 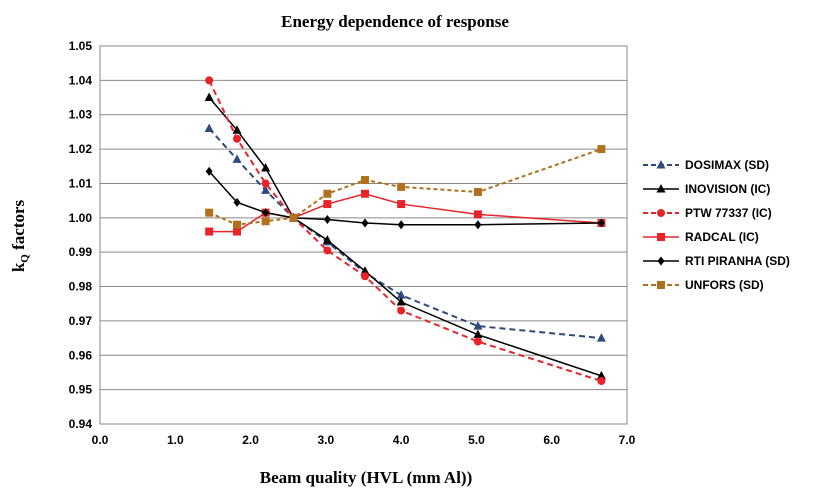 I want to click on legend-label: UNFORS (SD), so click(x=724, y=285).